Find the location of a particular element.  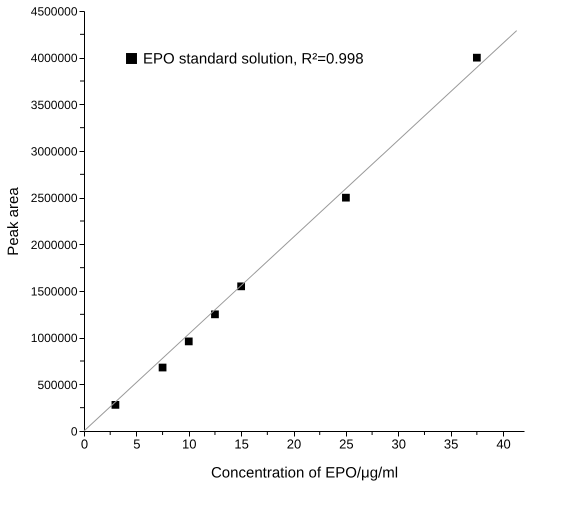

x-tick-label: 40 is located at coordinates (503, 444).